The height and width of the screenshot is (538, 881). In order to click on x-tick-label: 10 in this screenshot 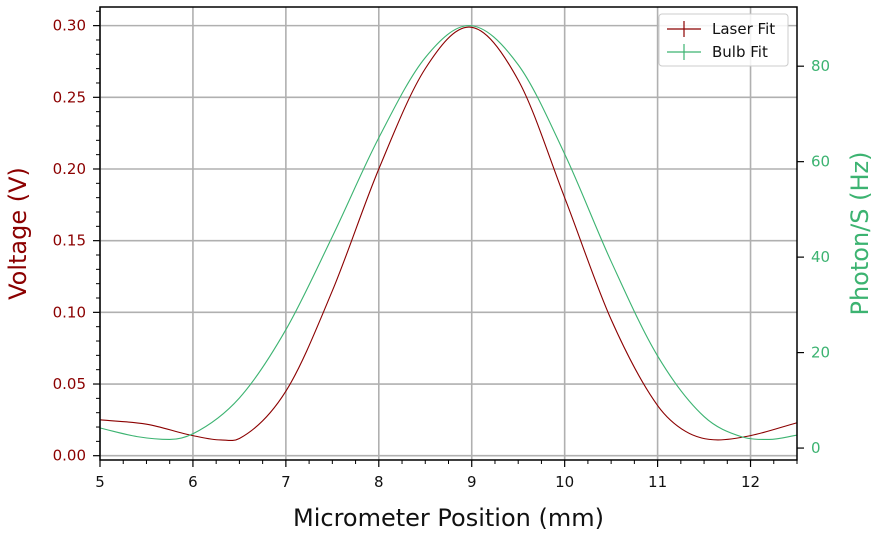, I will do `click(564, 482)`.